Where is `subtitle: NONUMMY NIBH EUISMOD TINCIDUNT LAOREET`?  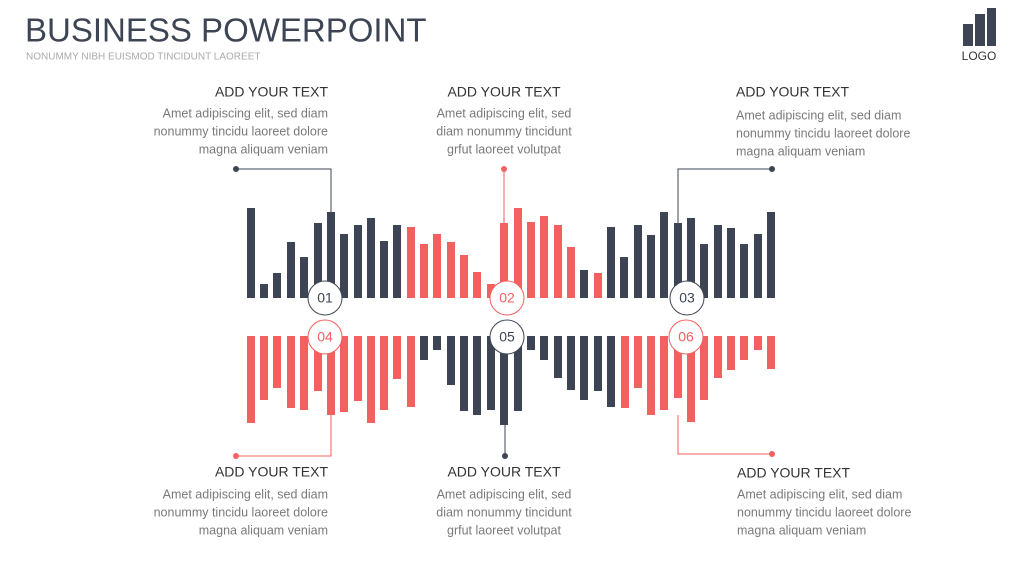 subtitle: NONUMMY NIBH EUISMOD TINCIDUNT LAOREET is located at coordinates (143, 57).